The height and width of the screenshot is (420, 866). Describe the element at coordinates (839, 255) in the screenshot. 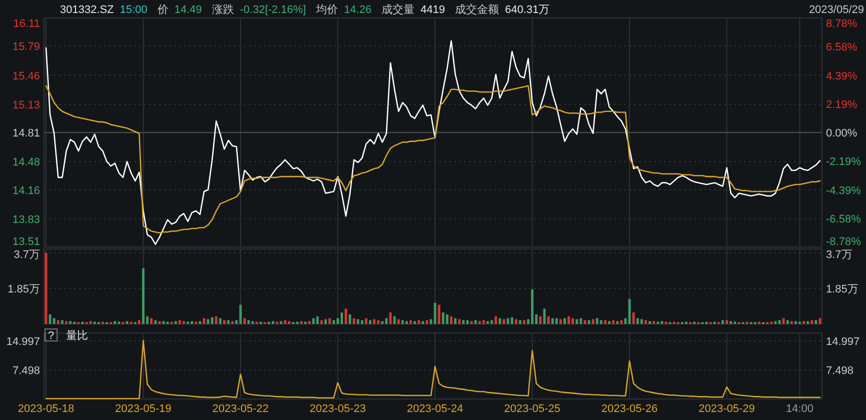

I see `y2-tick-label: 3.7万` at that location.